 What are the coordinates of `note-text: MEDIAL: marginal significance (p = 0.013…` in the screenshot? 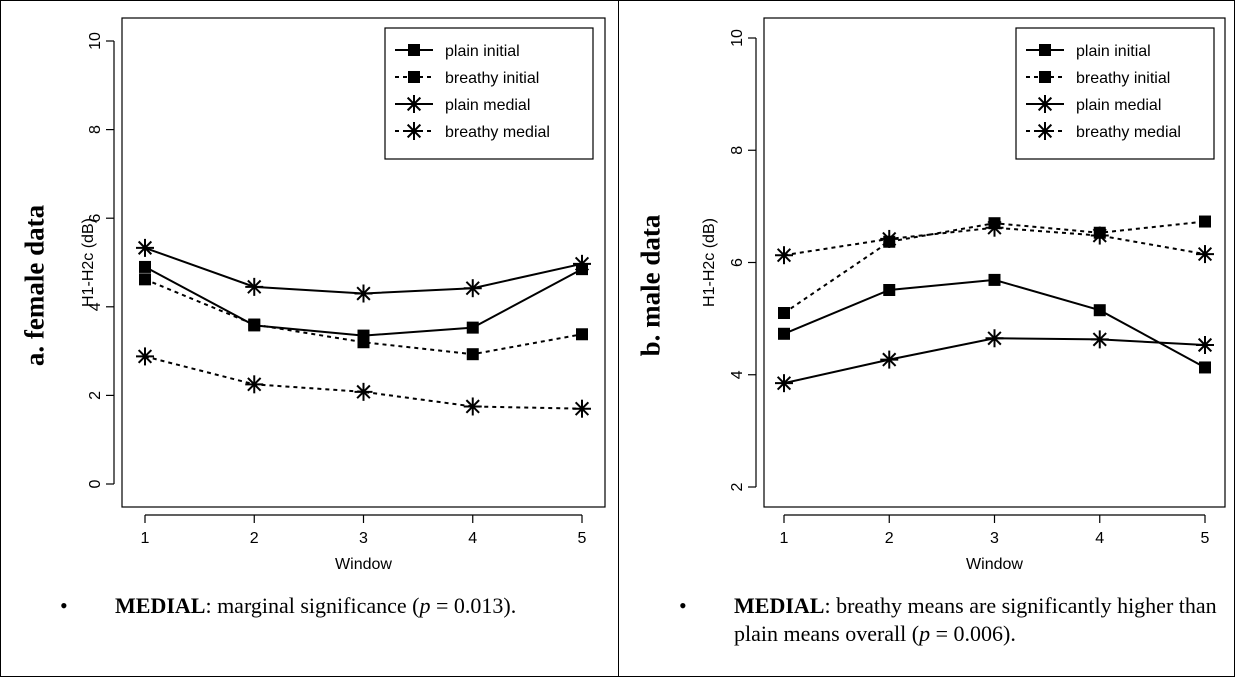 It's located at (365, 606).